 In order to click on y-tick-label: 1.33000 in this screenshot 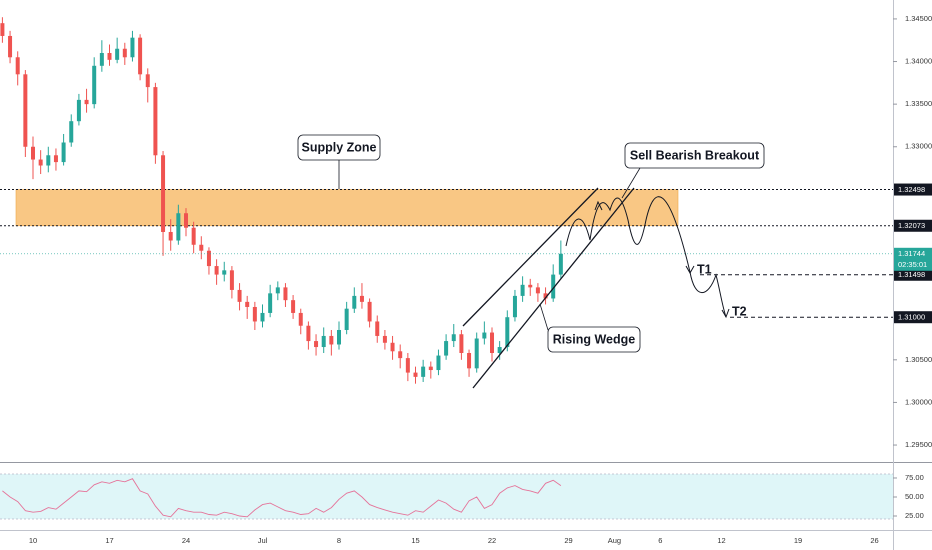, I will do `click(918, 146)`.